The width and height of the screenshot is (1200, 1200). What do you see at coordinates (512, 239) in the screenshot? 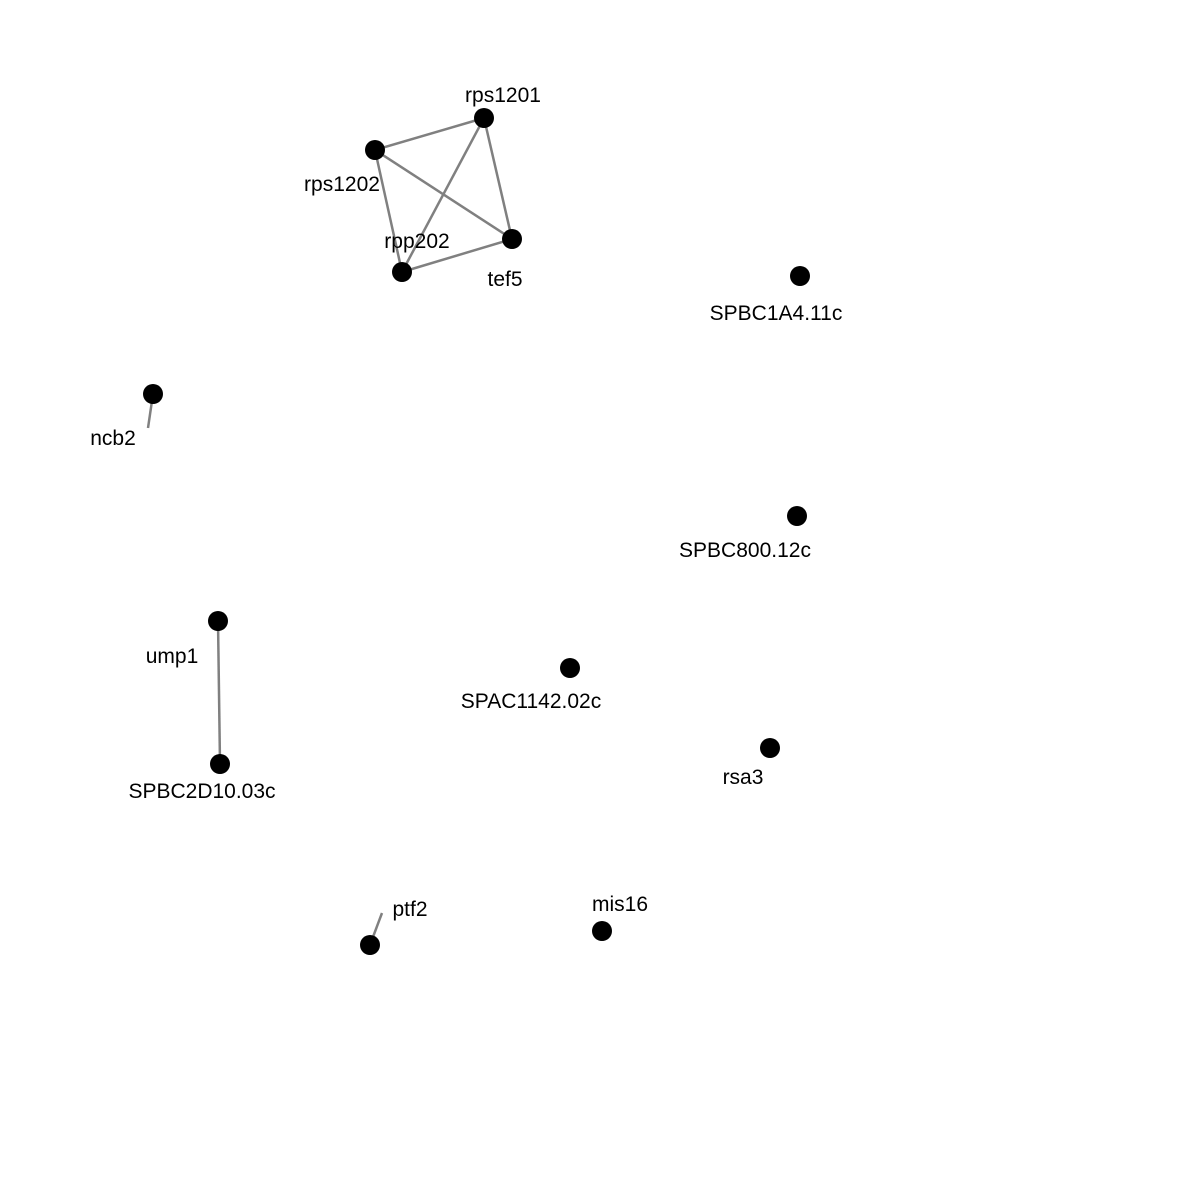
I see `node-tef5` at bounding box center [512, 239].